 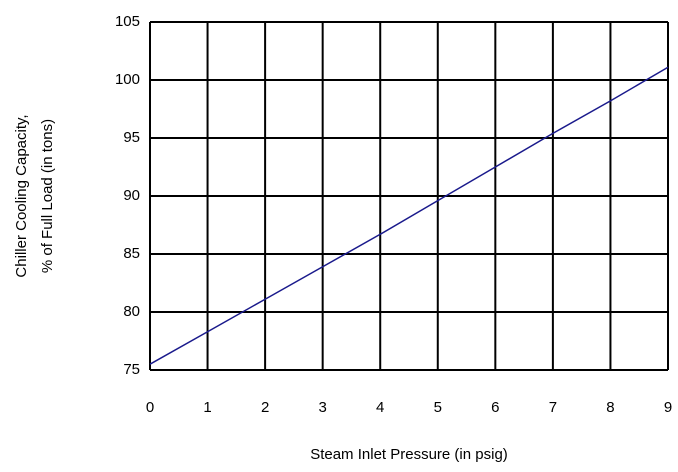 What do you see at coordinates (127, 79) in the screenshot?
I see `y-tick-label: 100` at bounding box center [127, 79].